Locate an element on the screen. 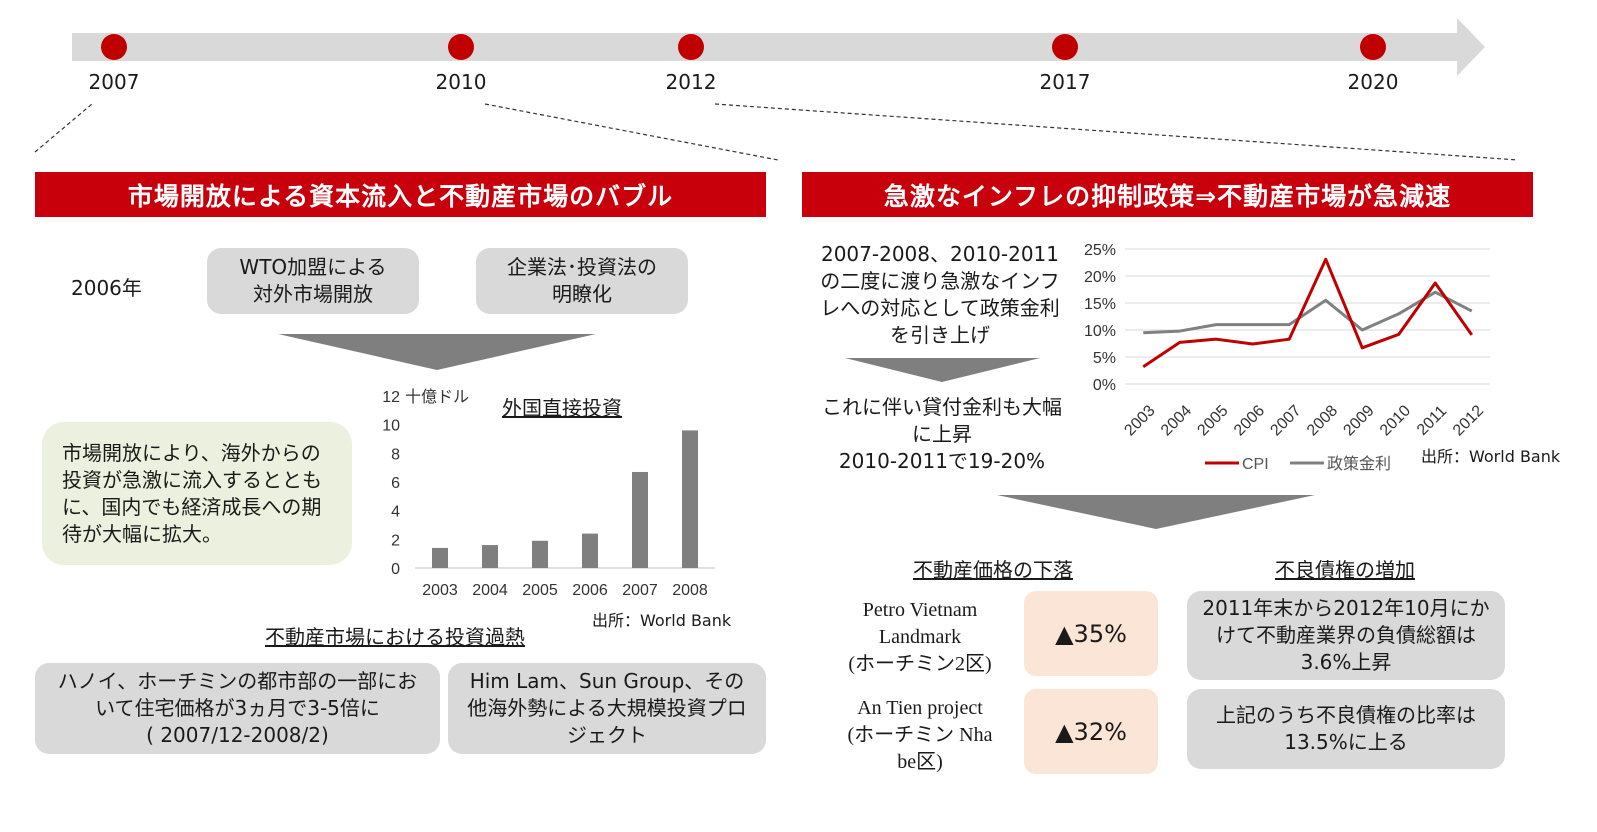  section-title-price-drop: 不動産価格の下落 is located at coordinates (993, 570).